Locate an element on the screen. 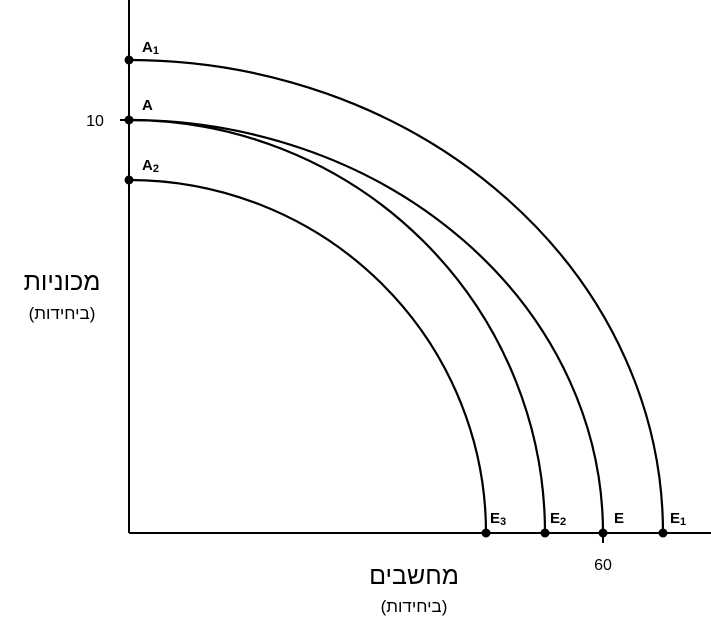 The image size is (711, 620). point-label: A2 is located at coordinates (150, 166).